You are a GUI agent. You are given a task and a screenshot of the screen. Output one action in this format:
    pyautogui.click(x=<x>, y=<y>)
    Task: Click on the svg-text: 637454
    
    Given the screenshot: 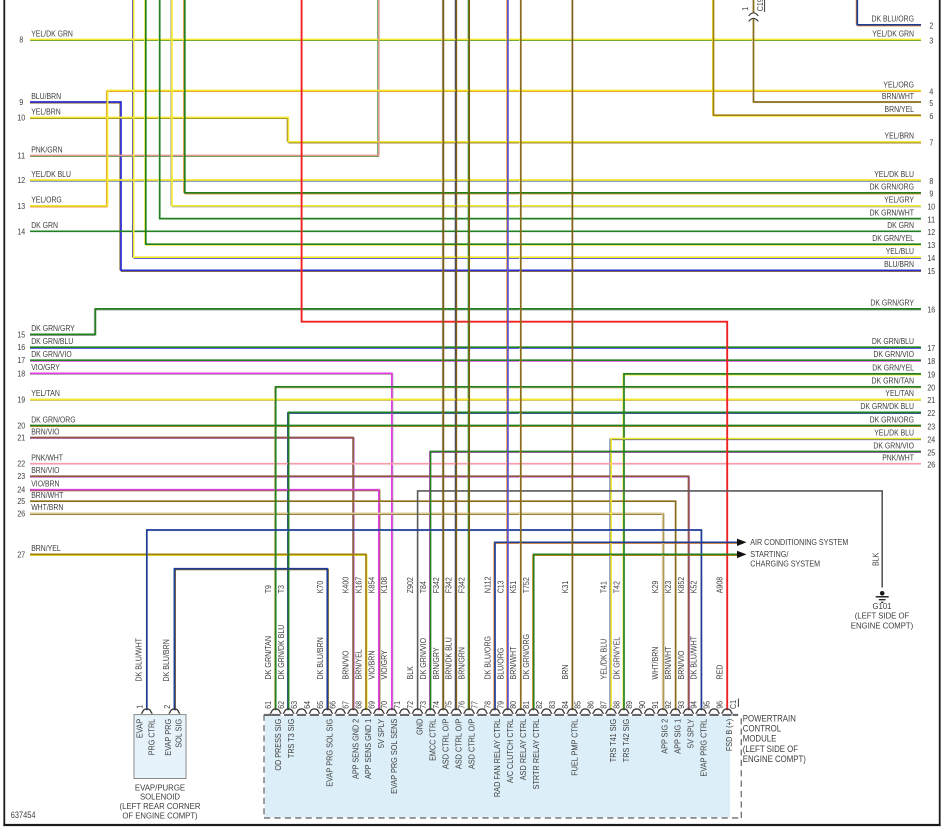 What is the action you would take?
    pyautogui.click(x=23, y=815)
    